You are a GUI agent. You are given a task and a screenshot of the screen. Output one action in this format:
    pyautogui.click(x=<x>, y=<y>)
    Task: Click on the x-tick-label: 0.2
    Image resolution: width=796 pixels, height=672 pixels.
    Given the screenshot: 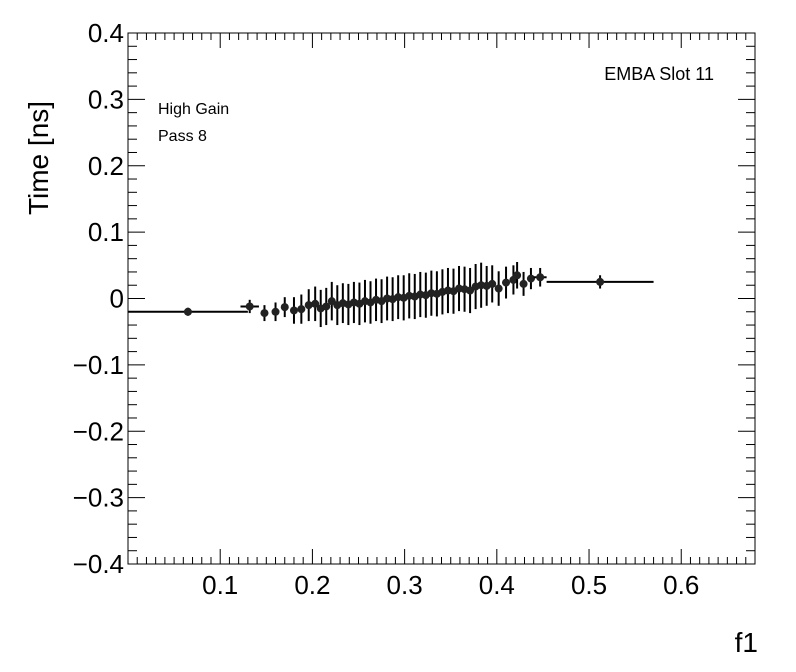 What is the action you would take?
    pyautogui.click(x=312, y=585)
    